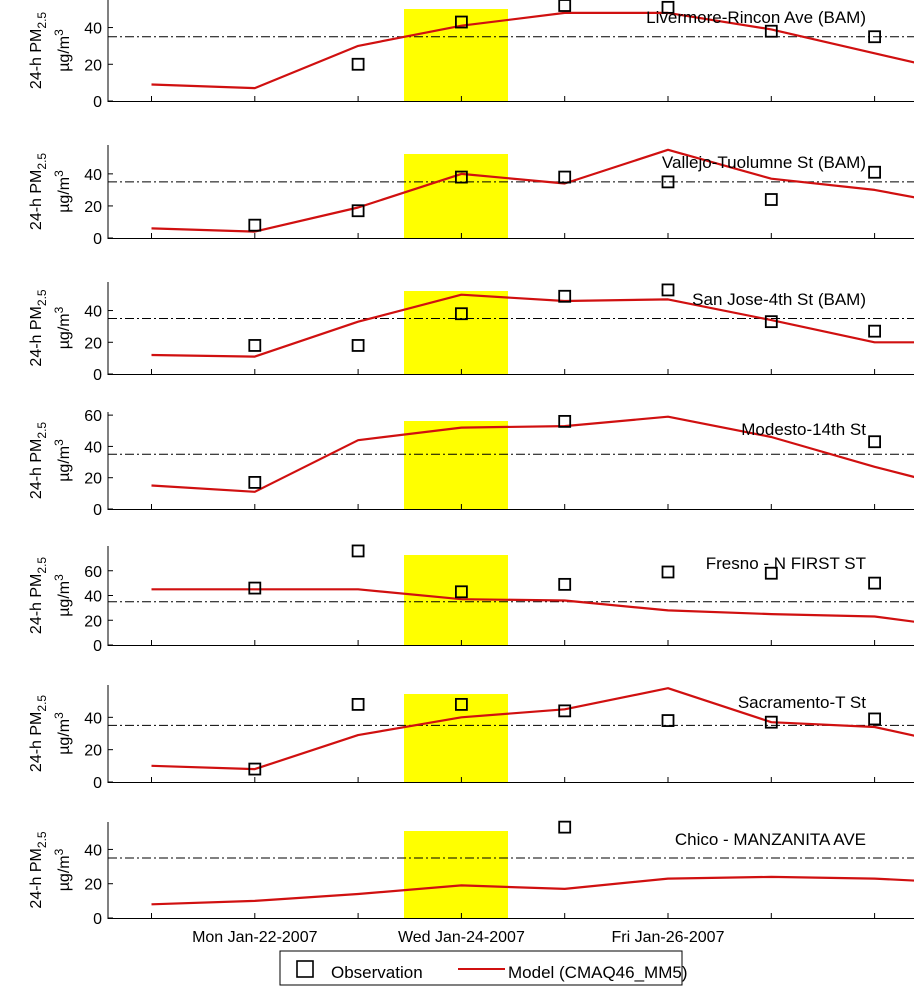 This screenshot has width=914, height=995. Describe the element at coordinates (779, 299) in the screenshot. I see `panel-title: San Jose-4th St (BAM)` at that location.